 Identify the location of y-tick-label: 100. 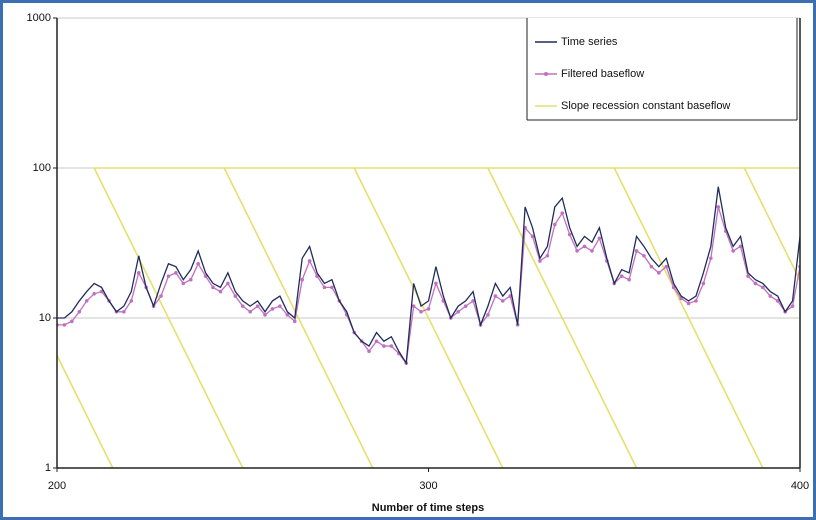
(42, 168).